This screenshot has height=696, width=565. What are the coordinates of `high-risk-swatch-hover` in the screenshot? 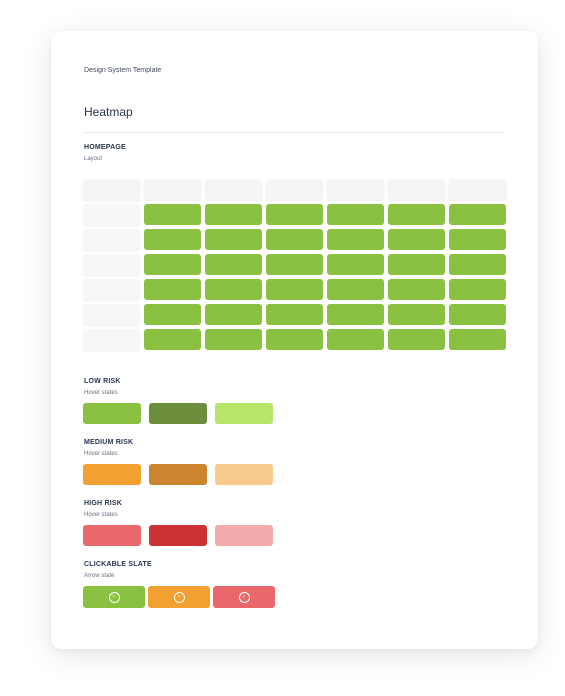 It's located at (178, 535).